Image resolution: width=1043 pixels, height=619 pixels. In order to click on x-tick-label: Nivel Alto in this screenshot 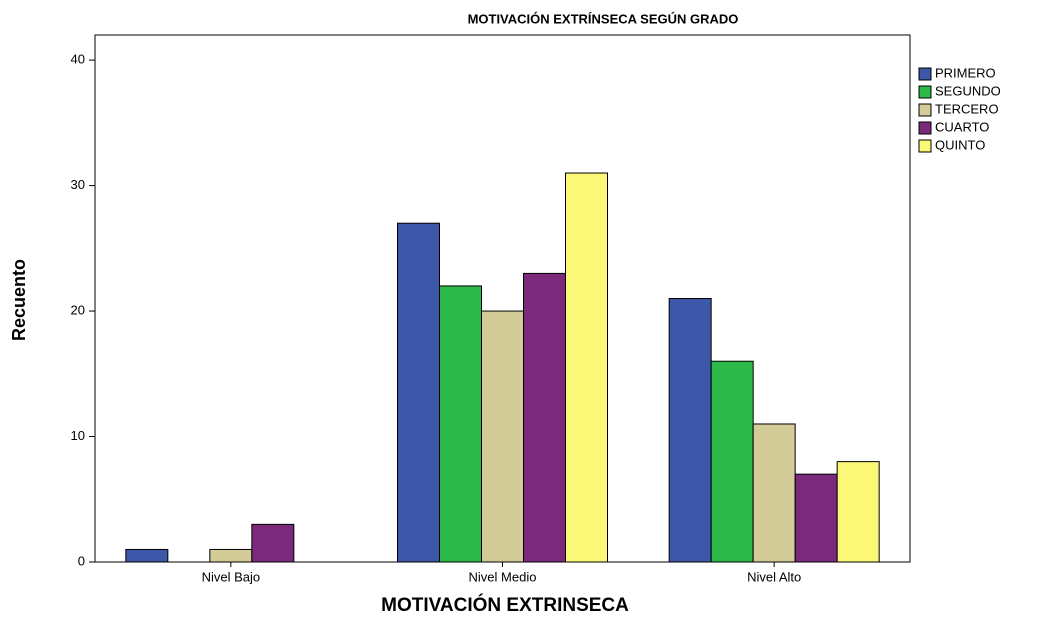, I will do `click(774, 576)`.